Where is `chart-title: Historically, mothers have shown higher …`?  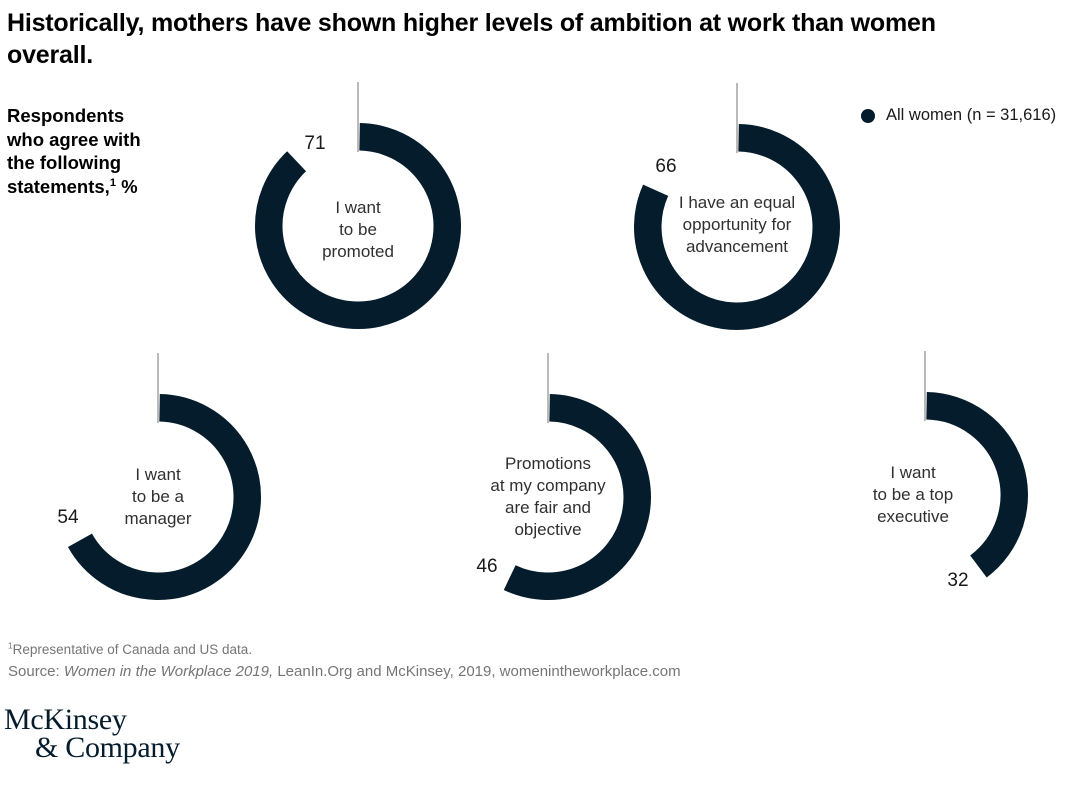 chart-title: Historically, mothers have shown higher … is located at coordinates (471, 39).